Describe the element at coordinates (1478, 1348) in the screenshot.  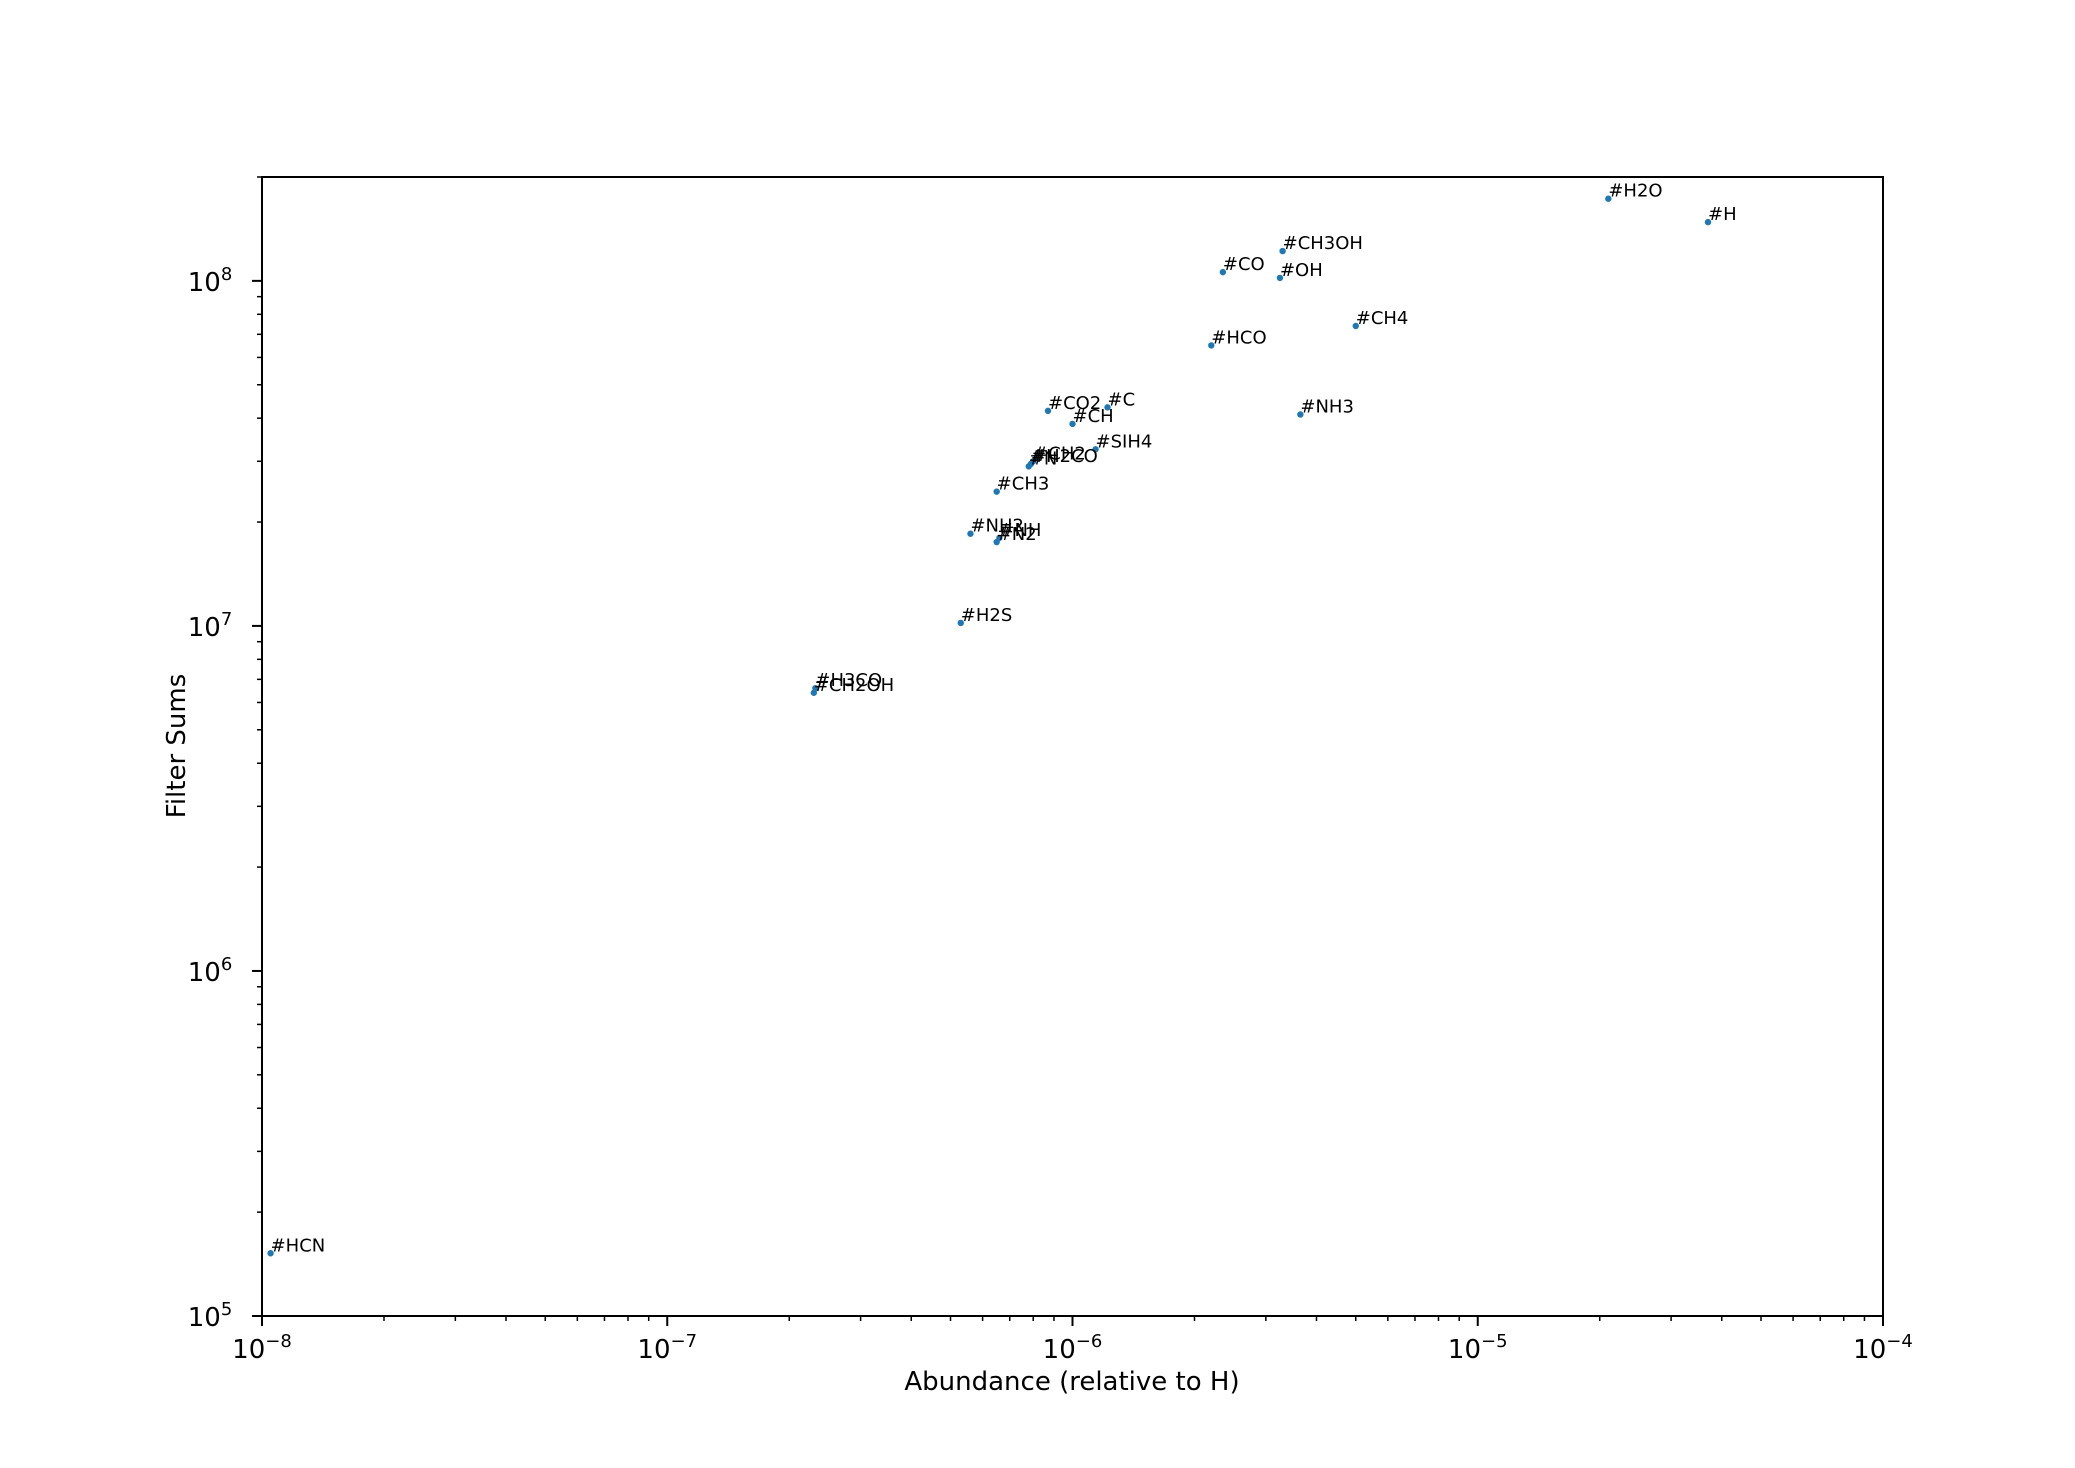
I see `x-tick-label: 10⁻⁵` at that location.